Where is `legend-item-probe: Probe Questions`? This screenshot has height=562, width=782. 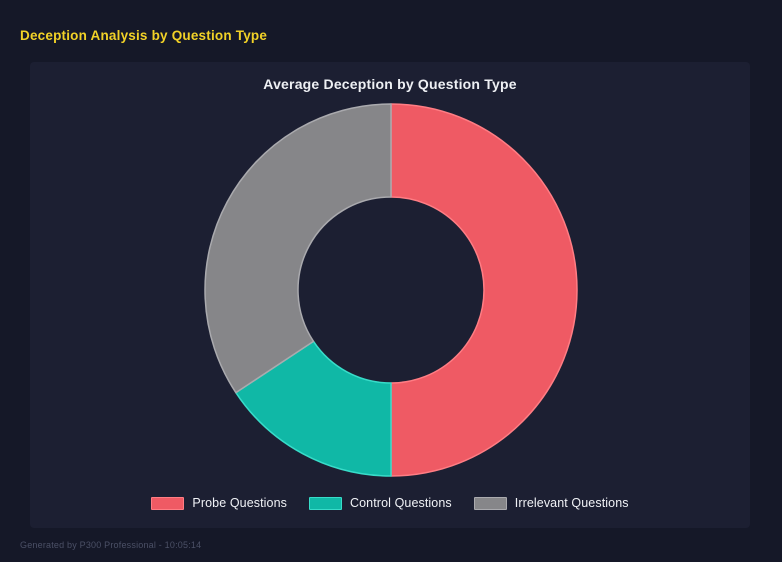
legend-item-probe: Probe Questions is located at coordinates (219, 503).